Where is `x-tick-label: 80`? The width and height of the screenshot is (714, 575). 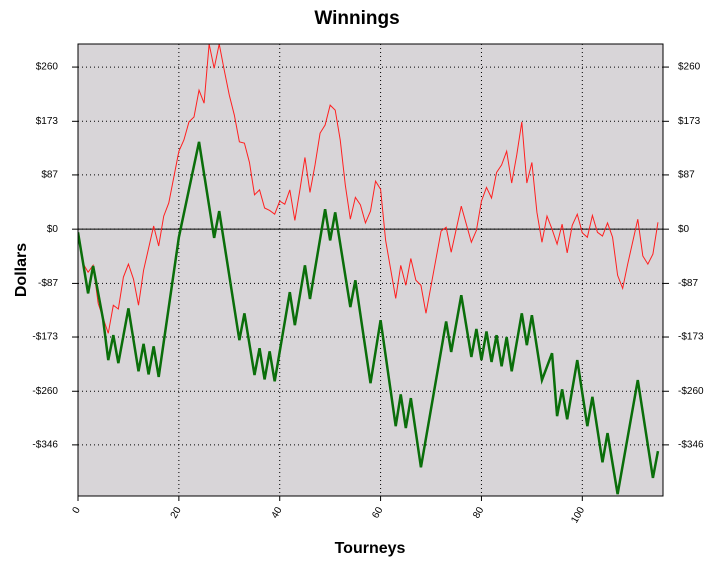
x-tick-label: 80 is located at coordinates (478, 513).